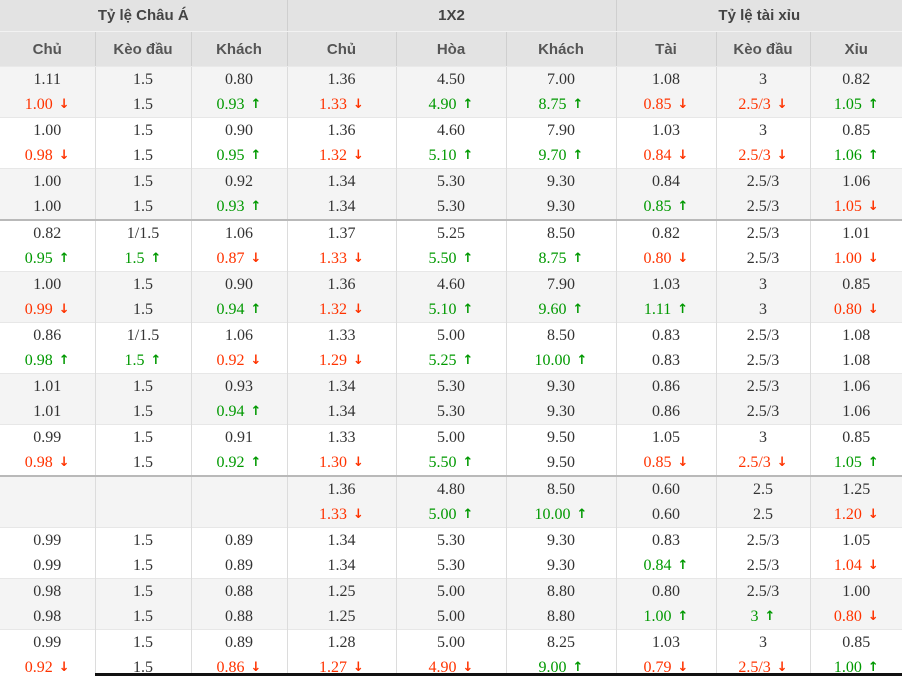 This screenshot has width=902, height=676. I want to click on odds-value-current: 9.30, so click(561, 411).